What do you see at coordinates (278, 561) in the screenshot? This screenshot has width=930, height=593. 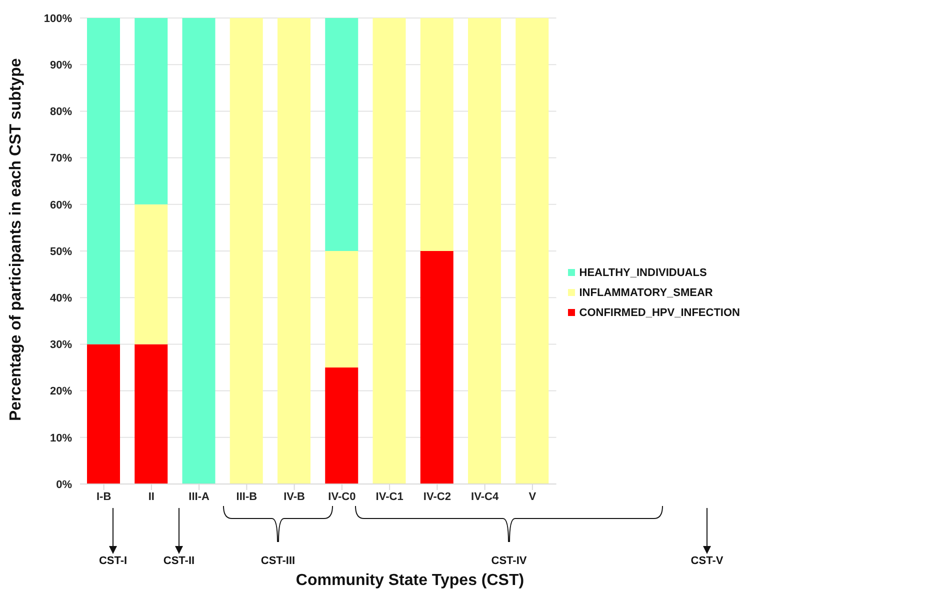 I see `text: CST-III` at bounding box center [278, 561].